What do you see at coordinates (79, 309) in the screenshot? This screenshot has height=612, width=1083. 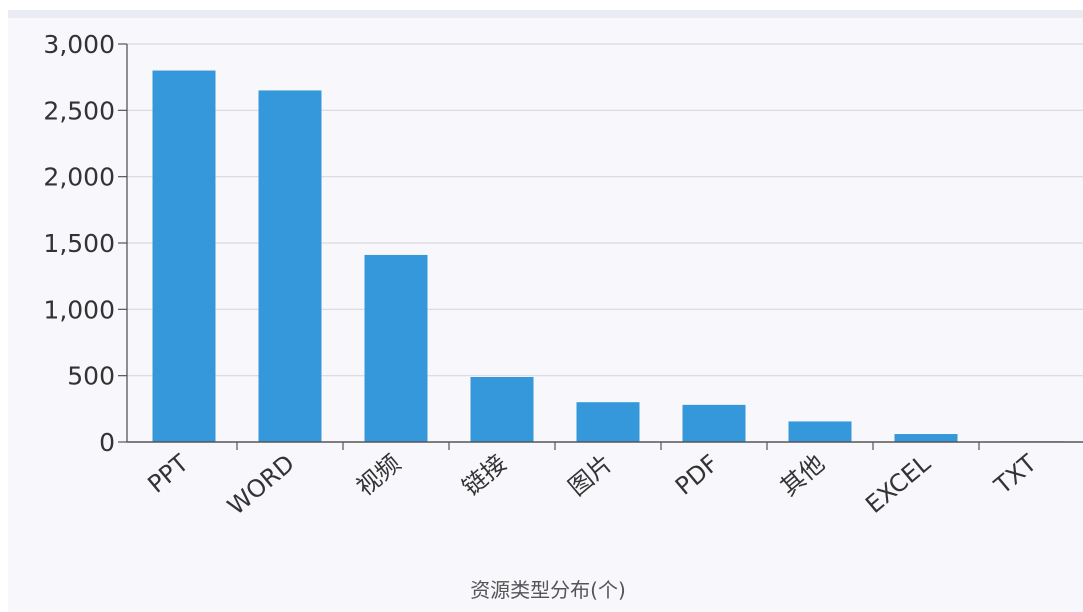 I see `y-tick-label: 1,000` at bounding box center [79, 309].